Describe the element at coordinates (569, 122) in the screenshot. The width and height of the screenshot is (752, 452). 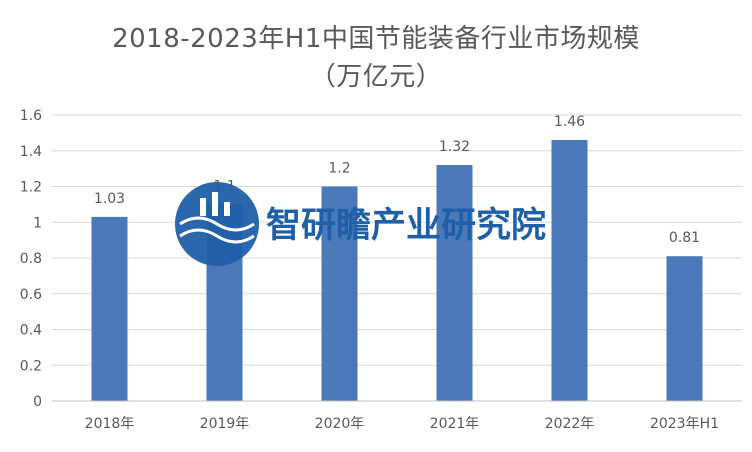
I see `data-label: 1.46` at that location.